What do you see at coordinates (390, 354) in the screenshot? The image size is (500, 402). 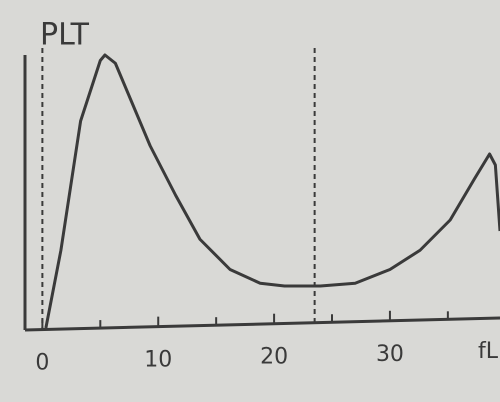 I see `x-tick-label: 30` at bounding box center [390, 354].